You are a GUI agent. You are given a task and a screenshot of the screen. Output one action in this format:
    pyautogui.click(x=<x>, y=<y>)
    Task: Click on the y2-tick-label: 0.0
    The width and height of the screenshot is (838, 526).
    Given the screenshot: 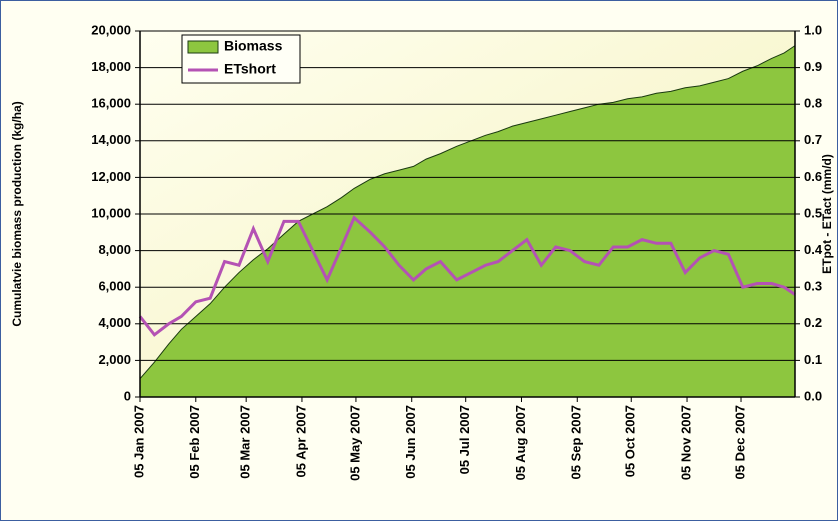 What is the action you would take?
    pyautogui.click(x=813, y=395)
    